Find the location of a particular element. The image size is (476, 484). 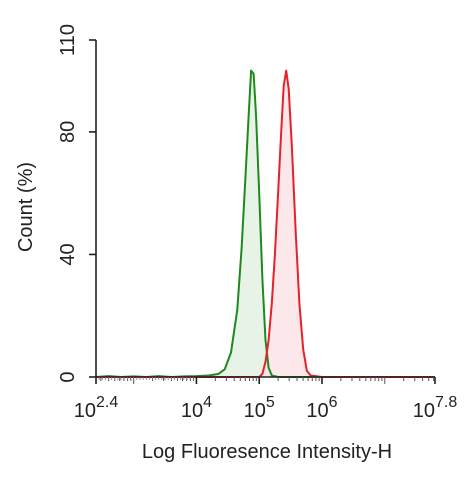

x-tick-label: 102.4 is located at coordinates (96, 408).